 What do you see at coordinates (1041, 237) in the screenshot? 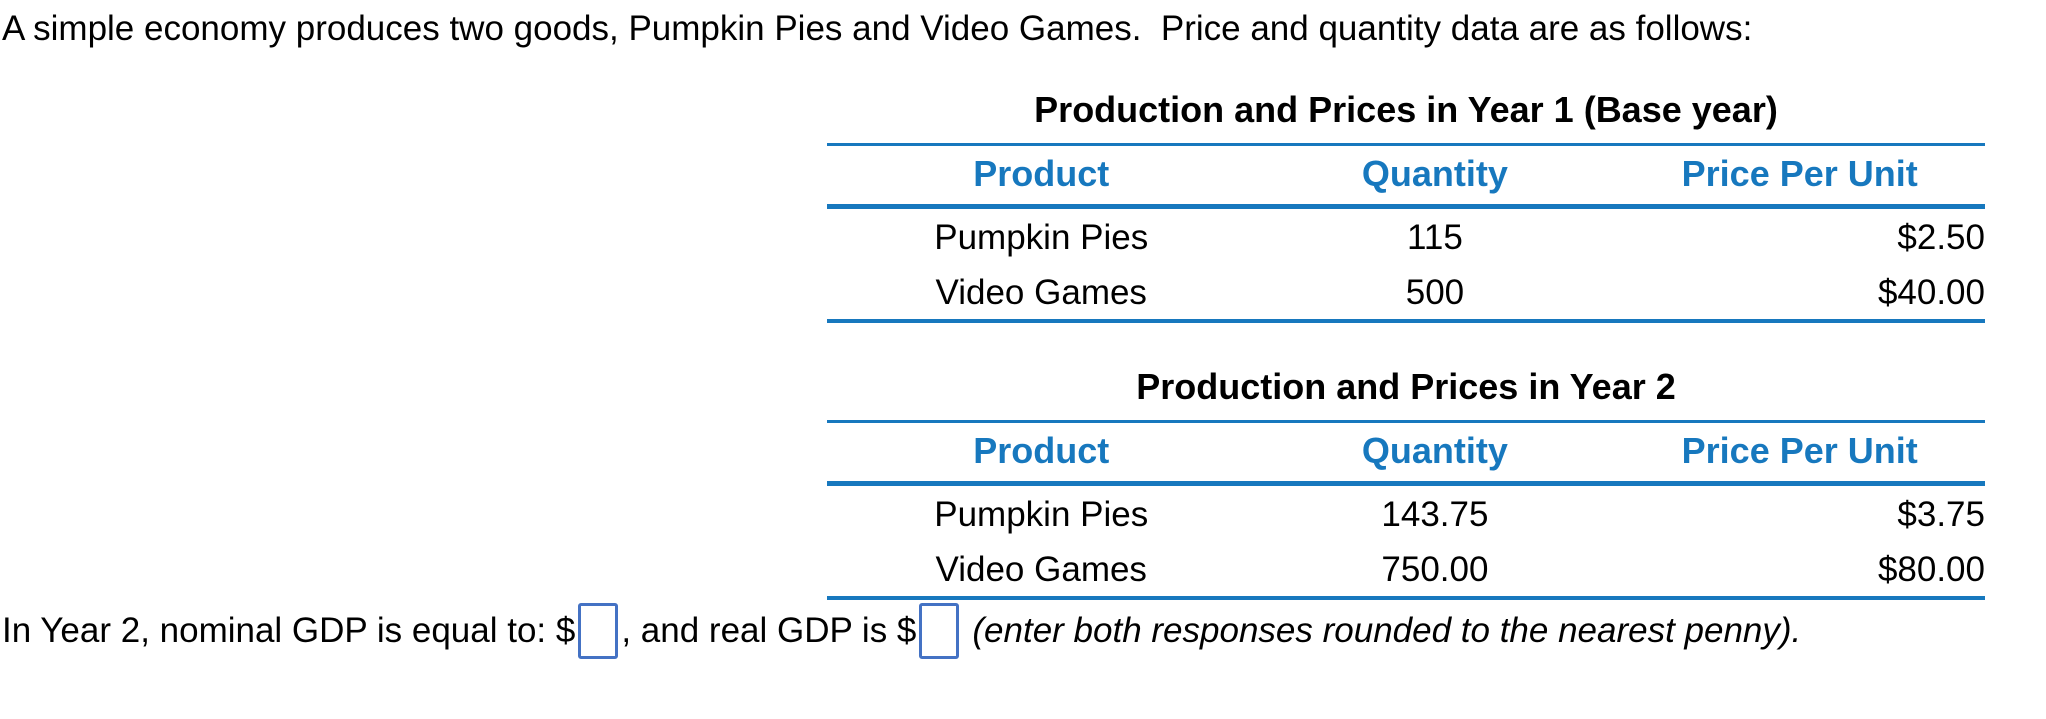
I see `table1-row1-product: Pumpkin Pies` at bounding box center [1041, 237].